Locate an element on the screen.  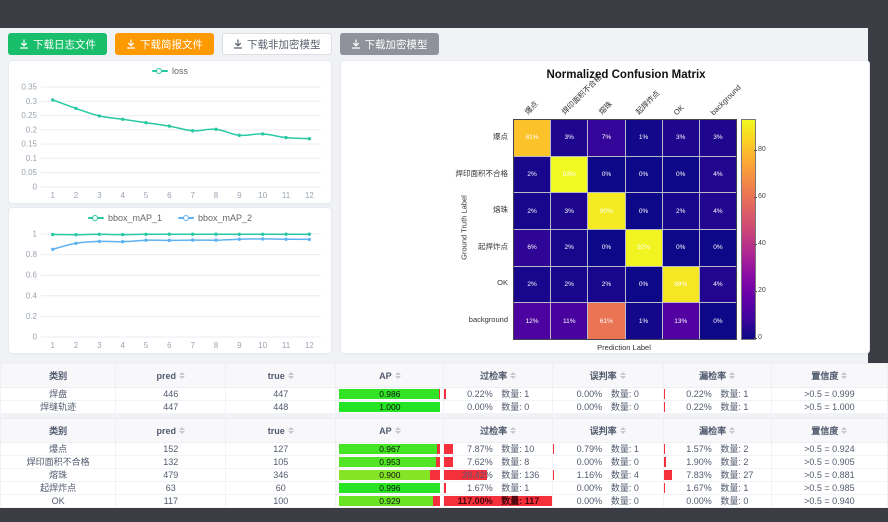
conf-cell: >0.5 = 1.000 is located at coordinates (829, 407).